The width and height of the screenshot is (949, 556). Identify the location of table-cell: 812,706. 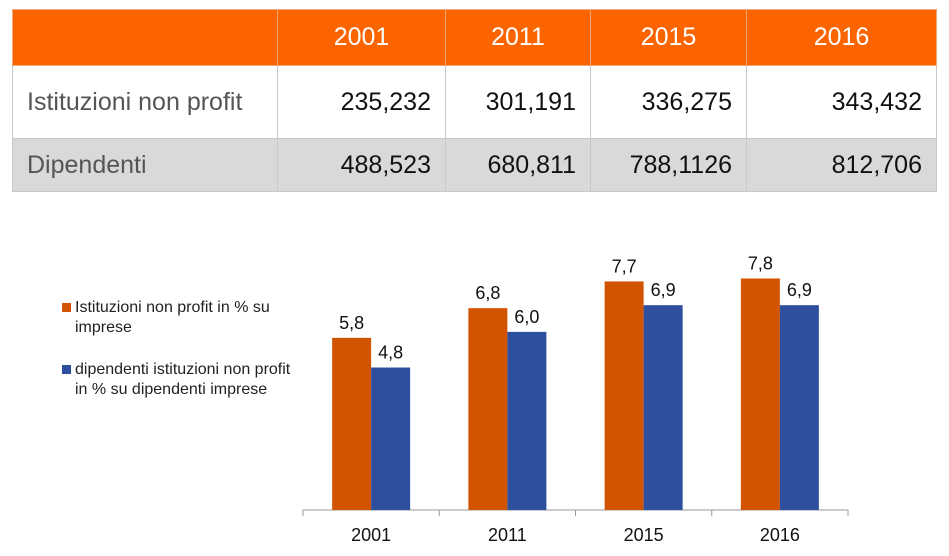
(841, 165).